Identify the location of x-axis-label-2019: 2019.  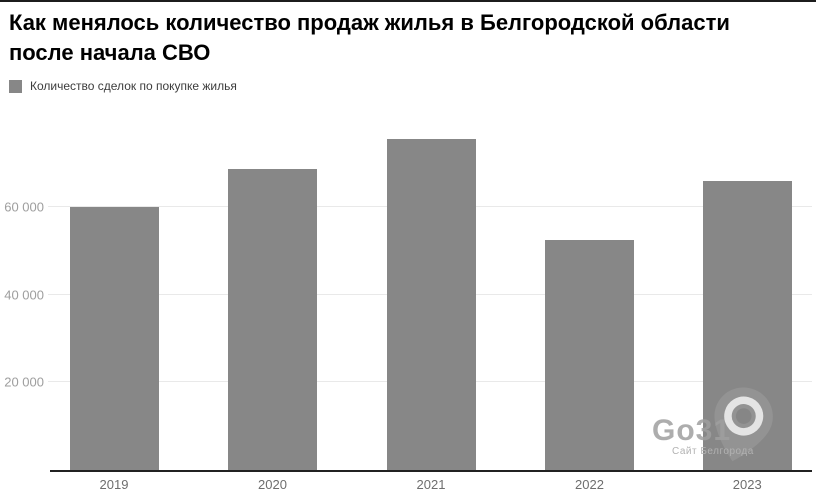
(114, 484).